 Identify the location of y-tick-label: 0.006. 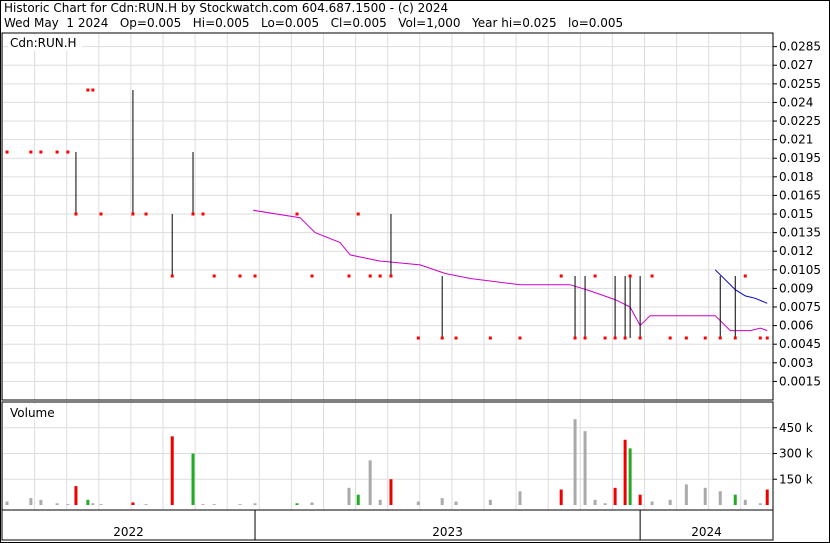
(796, 326).